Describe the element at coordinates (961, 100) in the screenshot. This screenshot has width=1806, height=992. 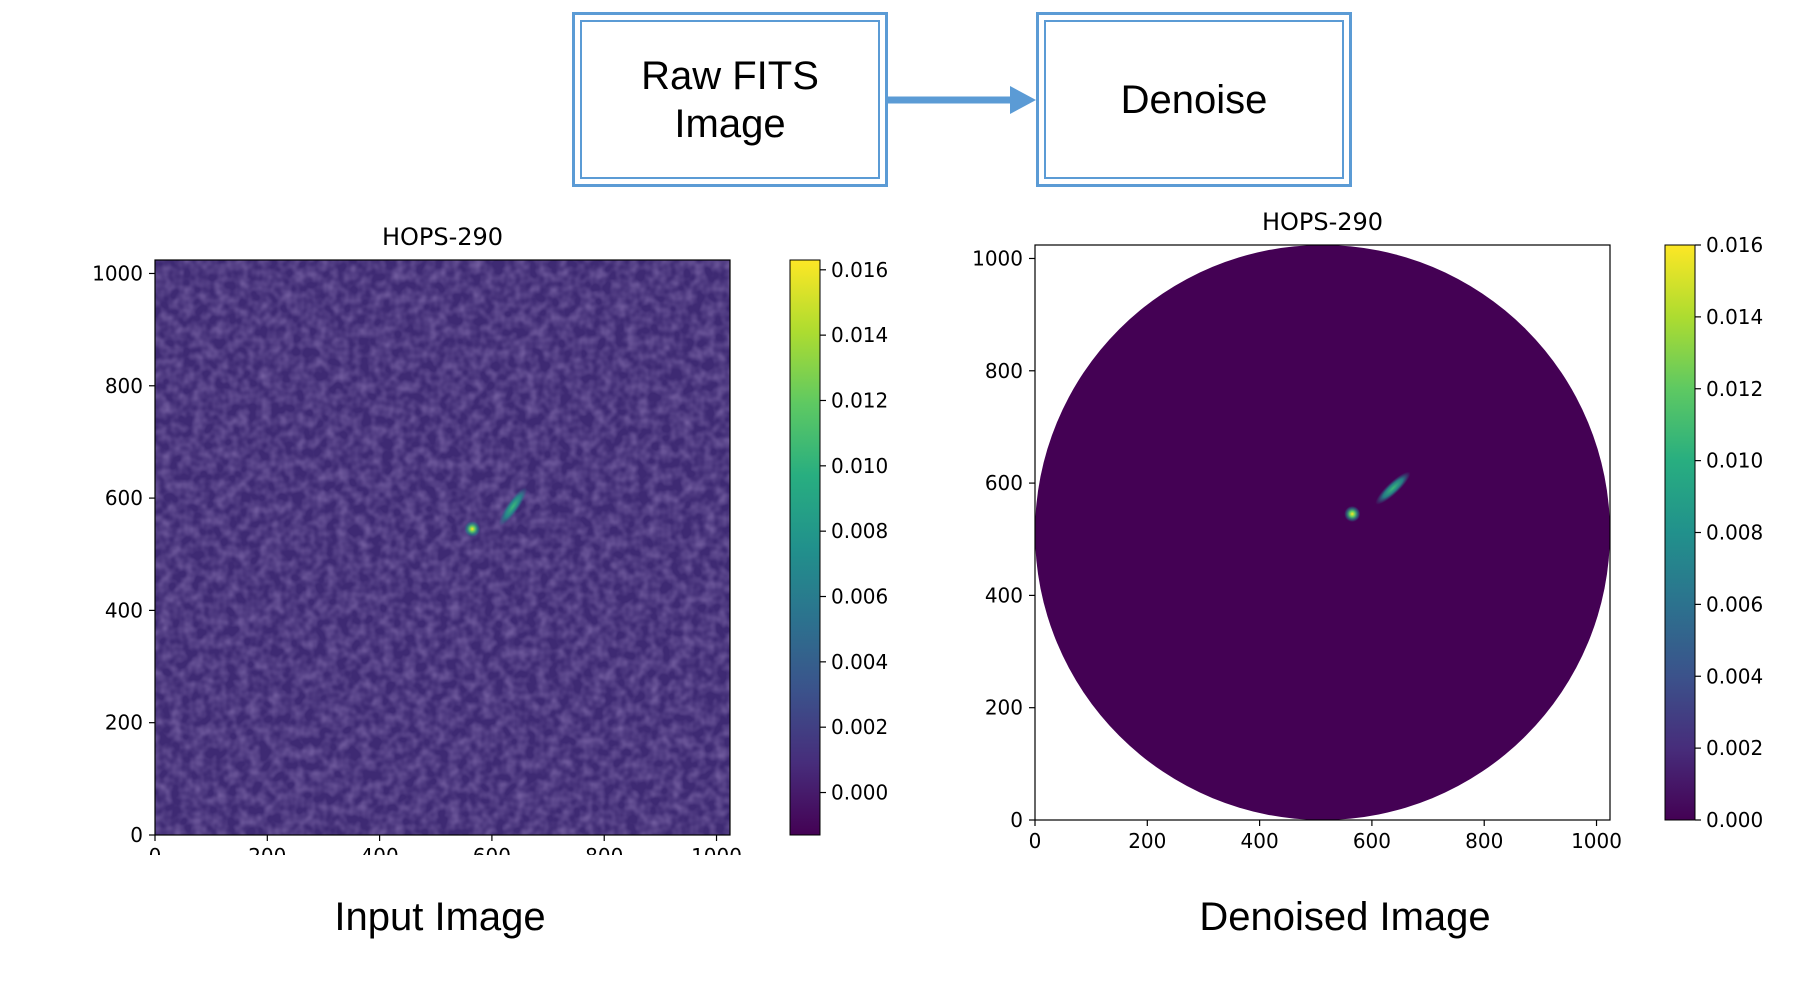
I see `flow-arrow` at that location.